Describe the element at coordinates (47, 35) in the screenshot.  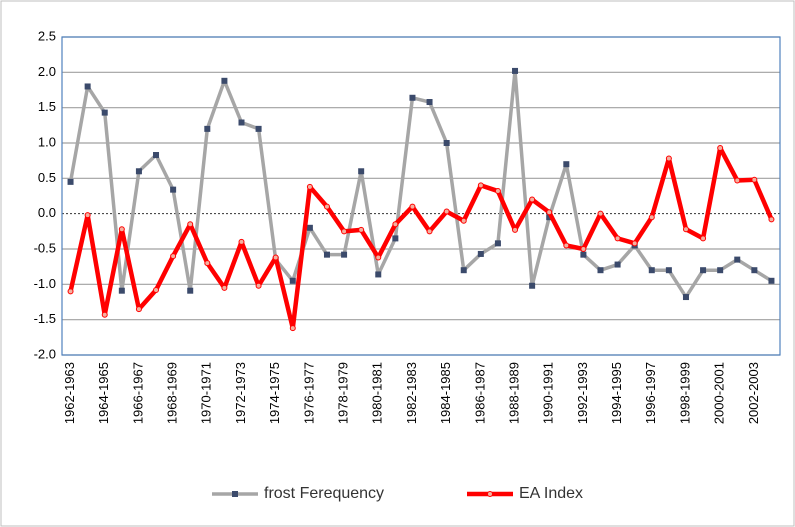
I see `y-tick-label: 2.5` at that location.